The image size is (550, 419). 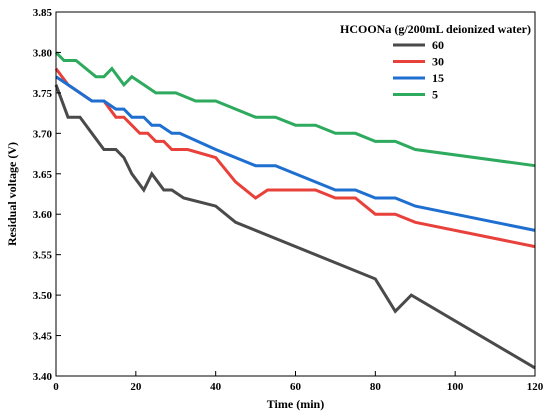 What do you see at coordinates (56, 387) in the screenshot?
I see `x-tick-label: 0` at bounding box center [56, 387].